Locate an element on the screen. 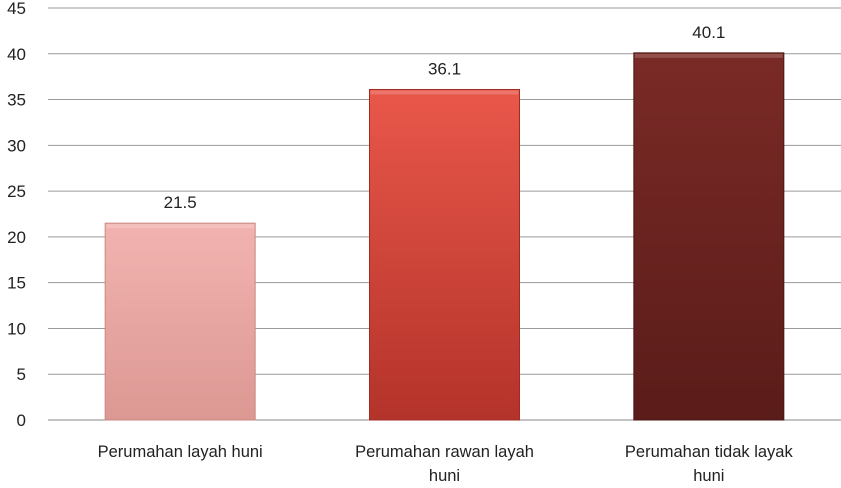  category-label: Perumahan layah huni is located at coordinates (180, 452).